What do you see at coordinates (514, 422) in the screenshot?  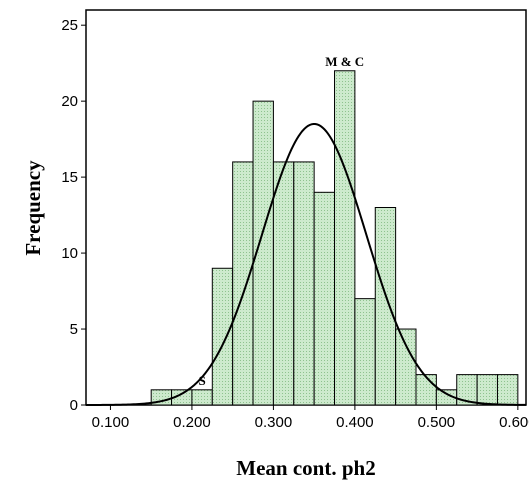 I see `x-tick-label-6: 0.600` at bounding box center [514, 422].